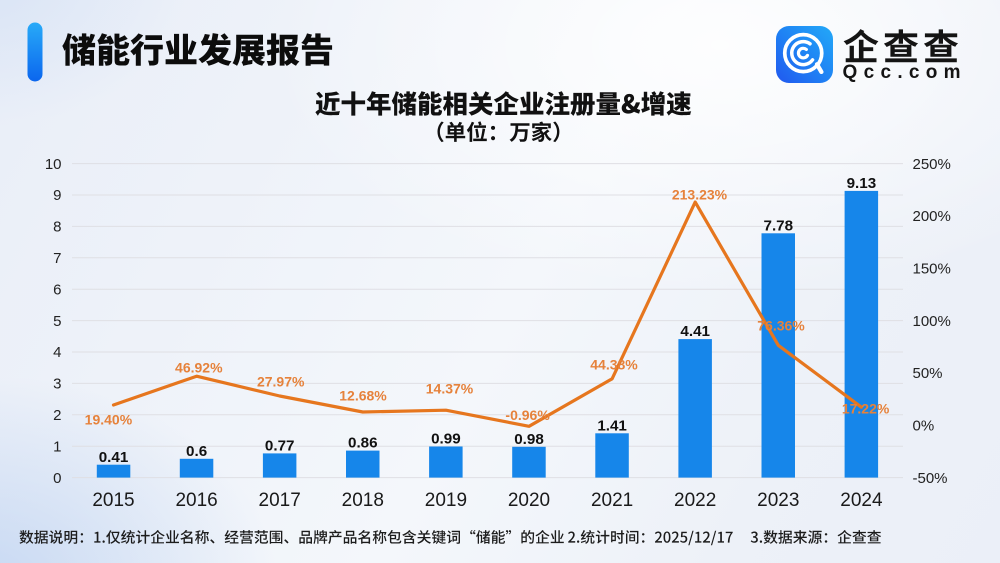 This screenshot has height=563, width=1000. Describe the element at coordinates (114, 457) in the screenshot. I see `svg-text: 0.41` at that location.